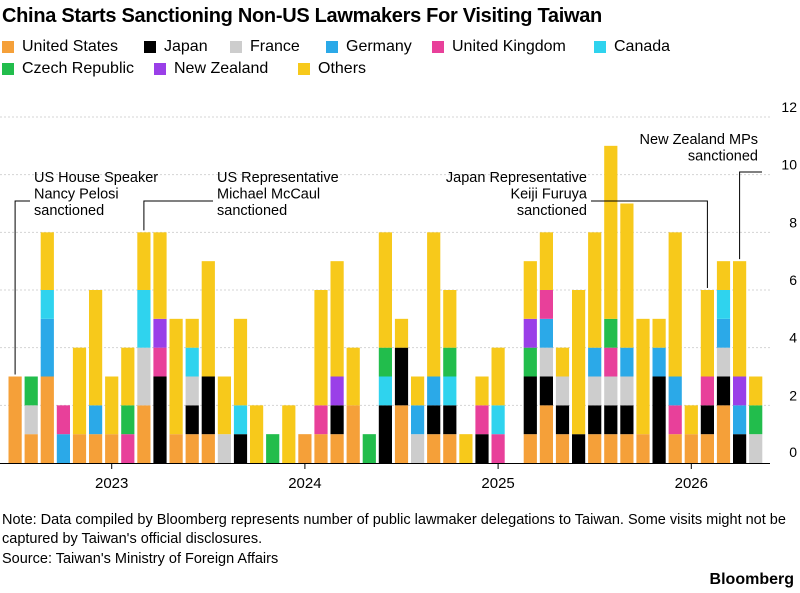 Image resolution: width=800 pixels, height=593 pixels. I want to click on annotation-line: Japan Representative, so click(516, 178).